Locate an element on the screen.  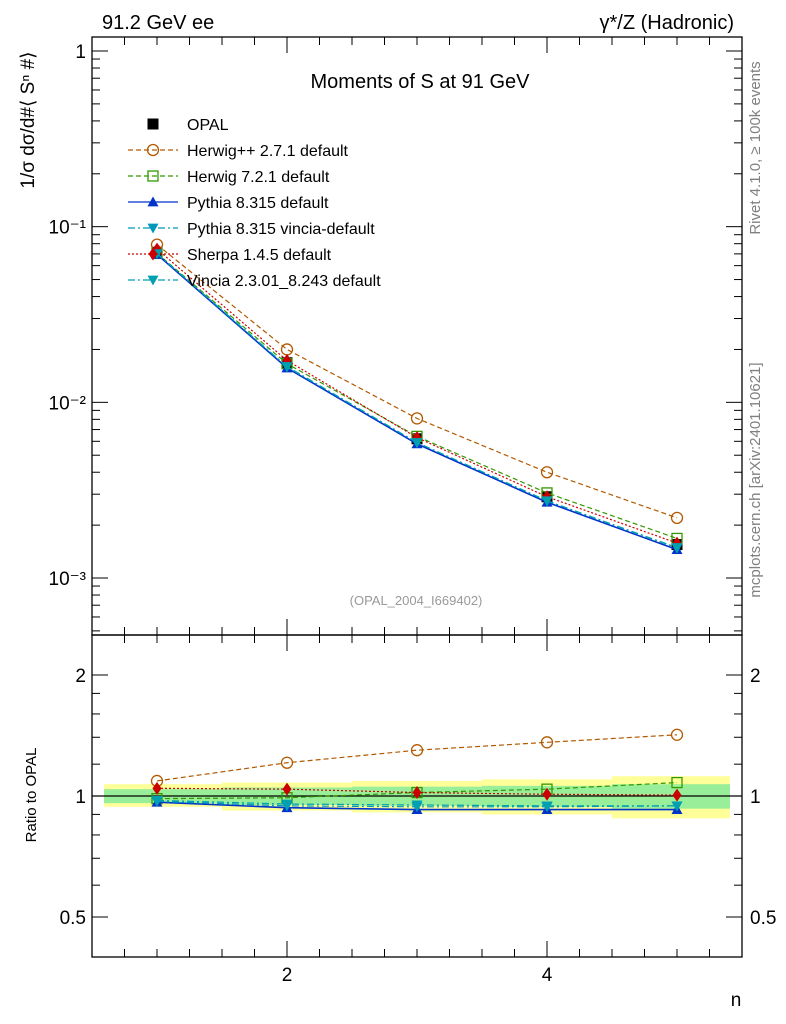
y-tick-label: 10⁻² is located at coordinates (68, 403).